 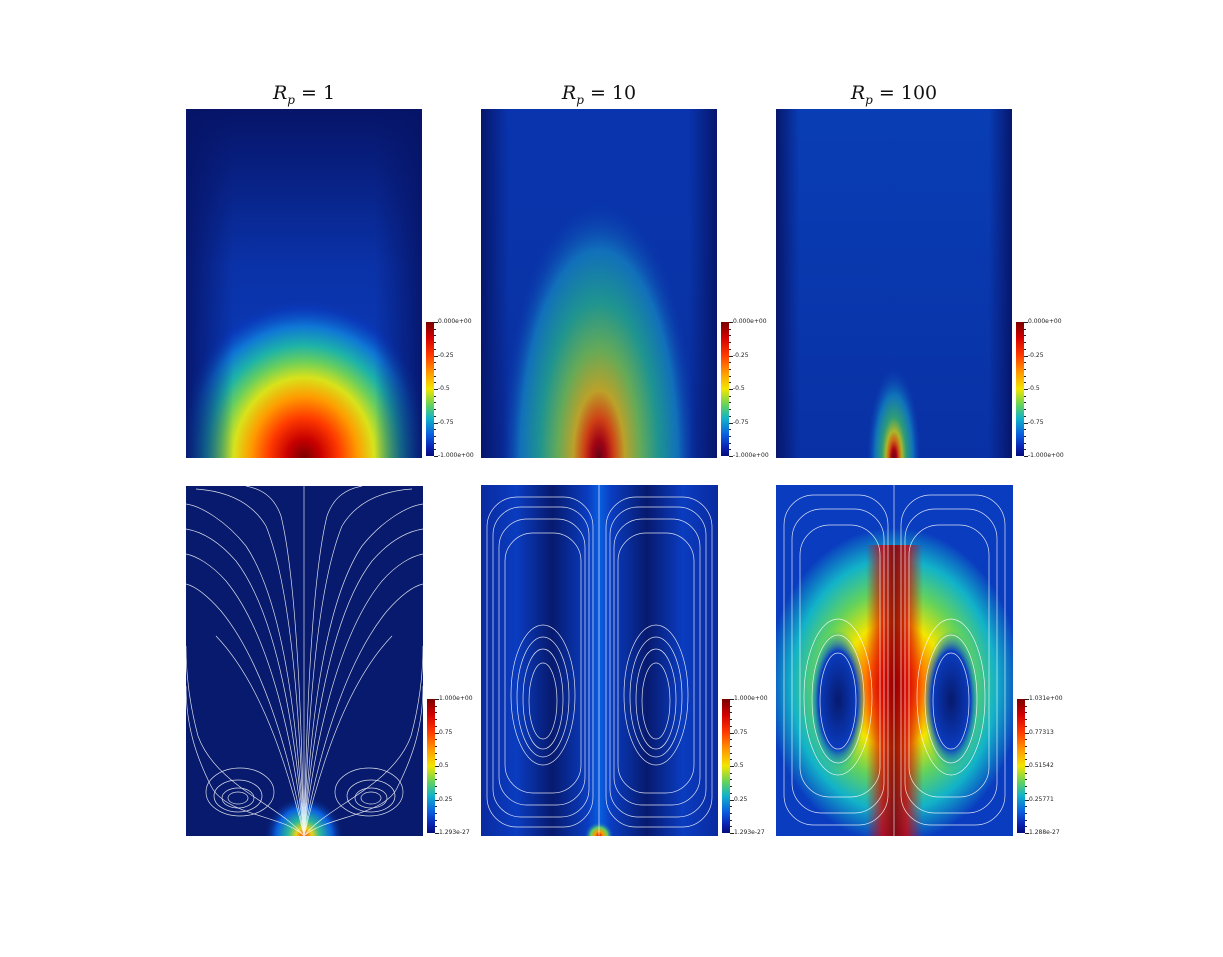 I want to click on colorbar-tick-label: 0.77313, so click(x=1041, y=732).